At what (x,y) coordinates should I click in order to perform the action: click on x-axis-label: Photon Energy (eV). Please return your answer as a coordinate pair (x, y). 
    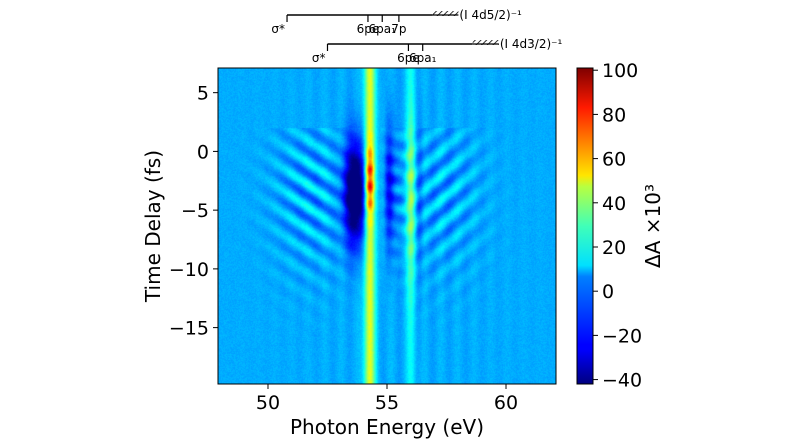
    Looking at the image, I should click on (387, 427).